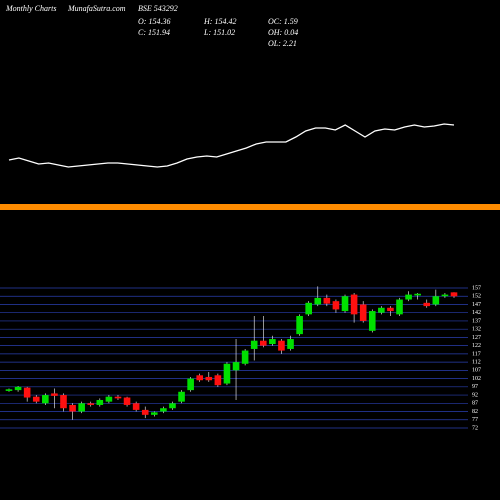 This screenshot has height=500, width=500. I want to click on stat: C: 151.94, so click(154, 32).